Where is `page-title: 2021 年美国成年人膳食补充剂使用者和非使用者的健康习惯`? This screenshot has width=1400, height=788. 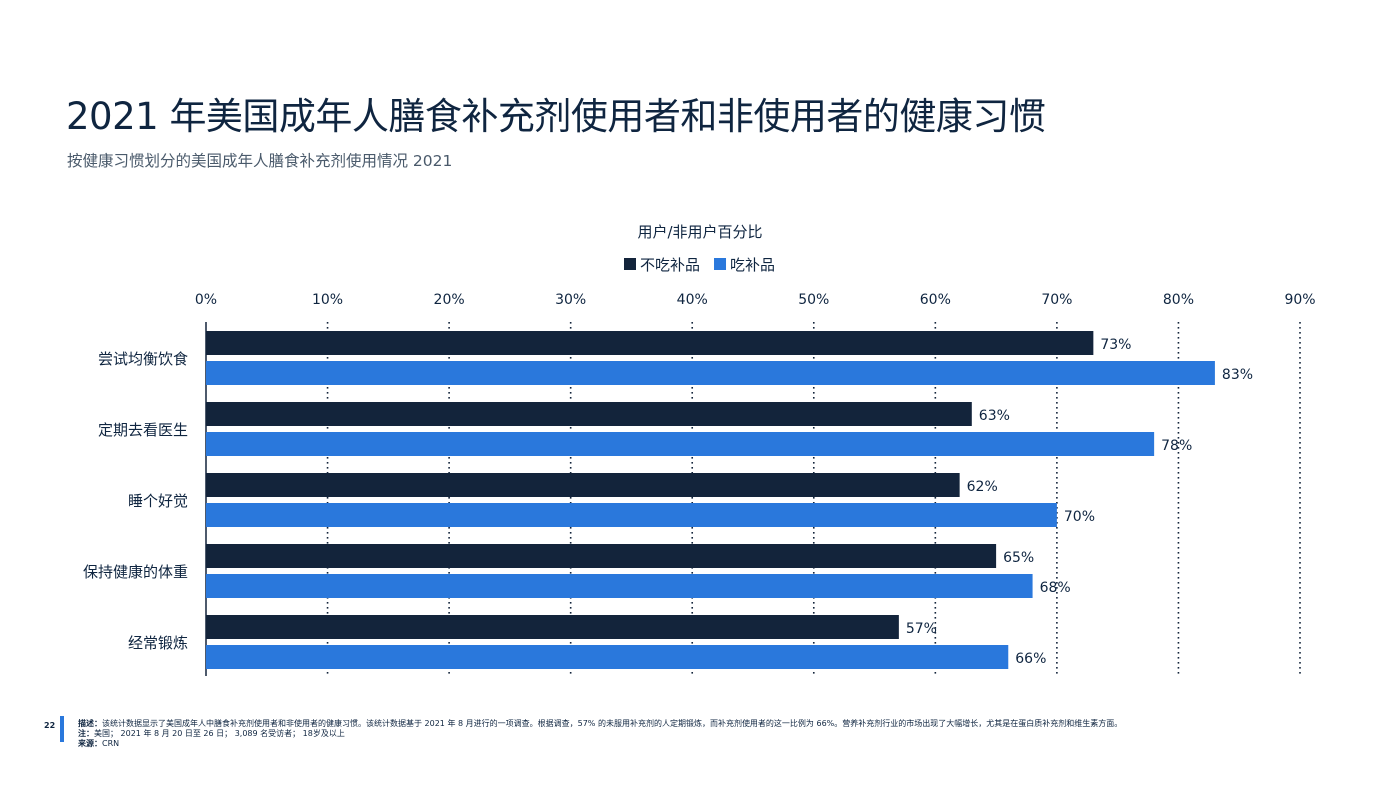
page-title: 2021 年美国成年人膳食补充剂使用者和非使用者的健康习惯 is located at coordinates (556, 113).